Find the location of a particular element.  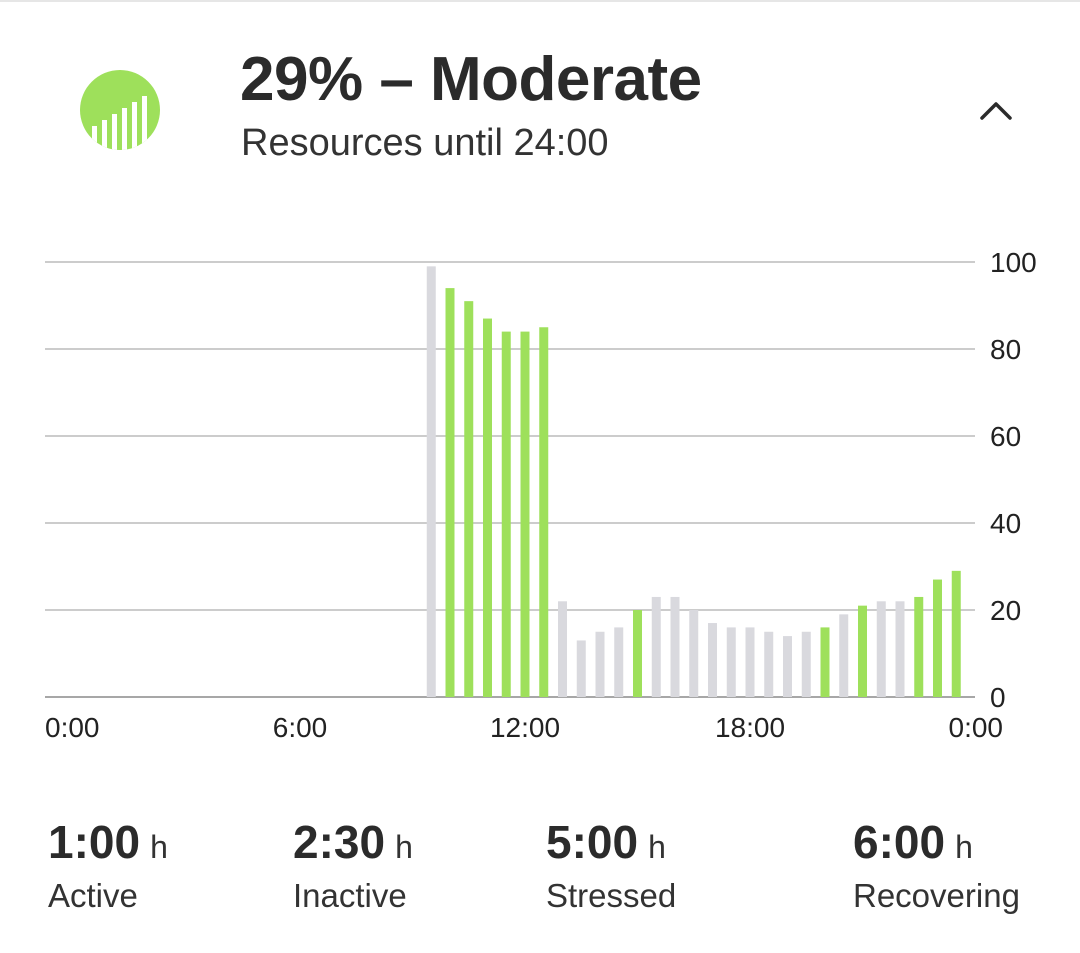

y-tick-label: 60 is located at coordinates (1005, 436).